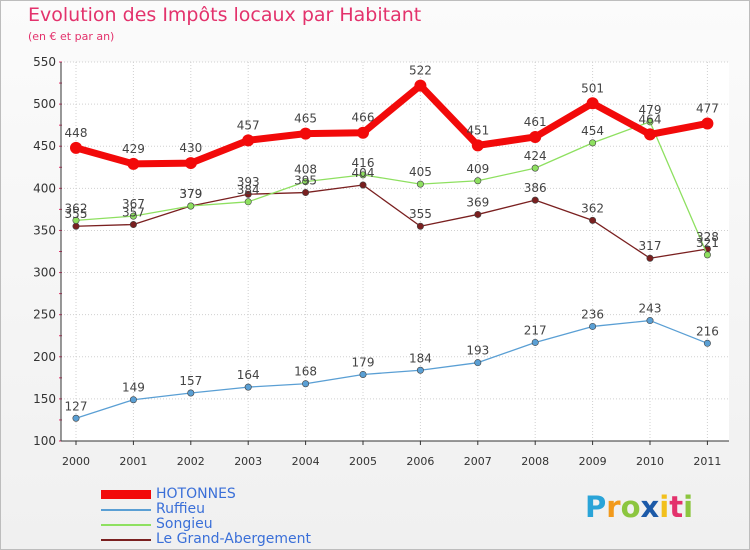  I want to click on data-label: 424, so click(535, 156).